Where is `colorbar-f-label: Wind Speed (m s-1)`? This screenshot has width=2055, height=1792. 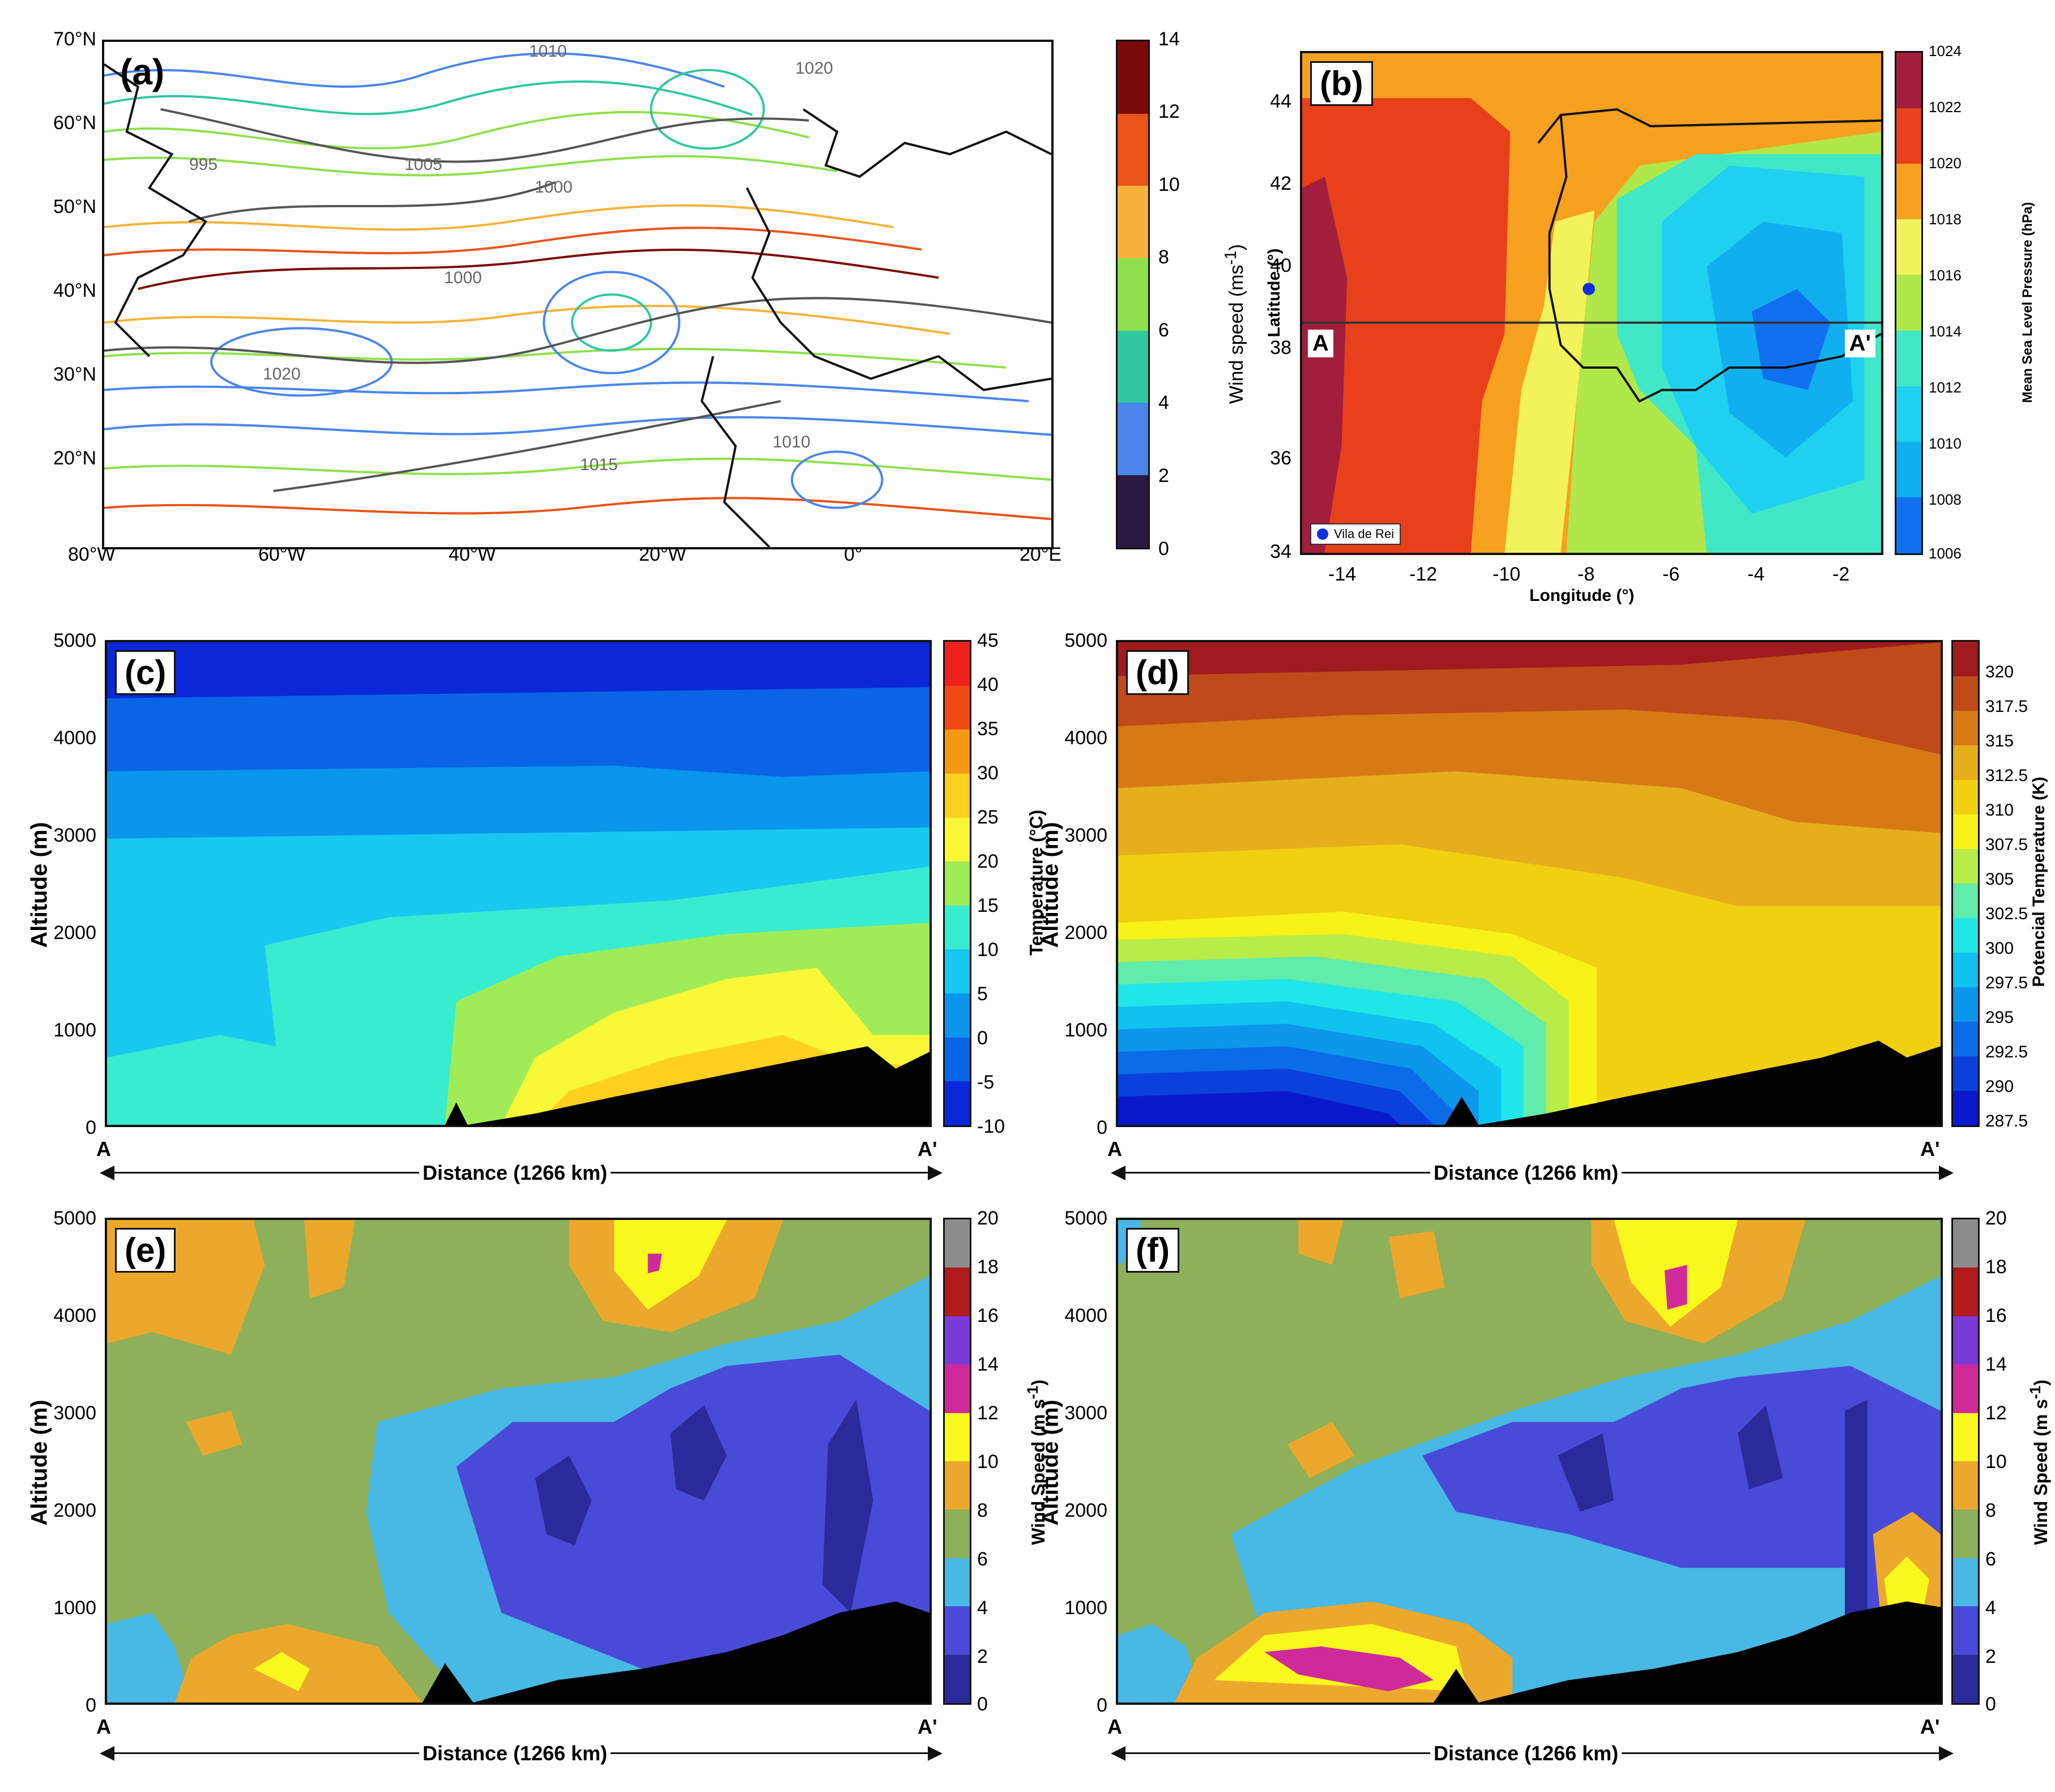
colorbar-f-label: Wind Speed (m s-1) is located at coordinates (2039, 1462).